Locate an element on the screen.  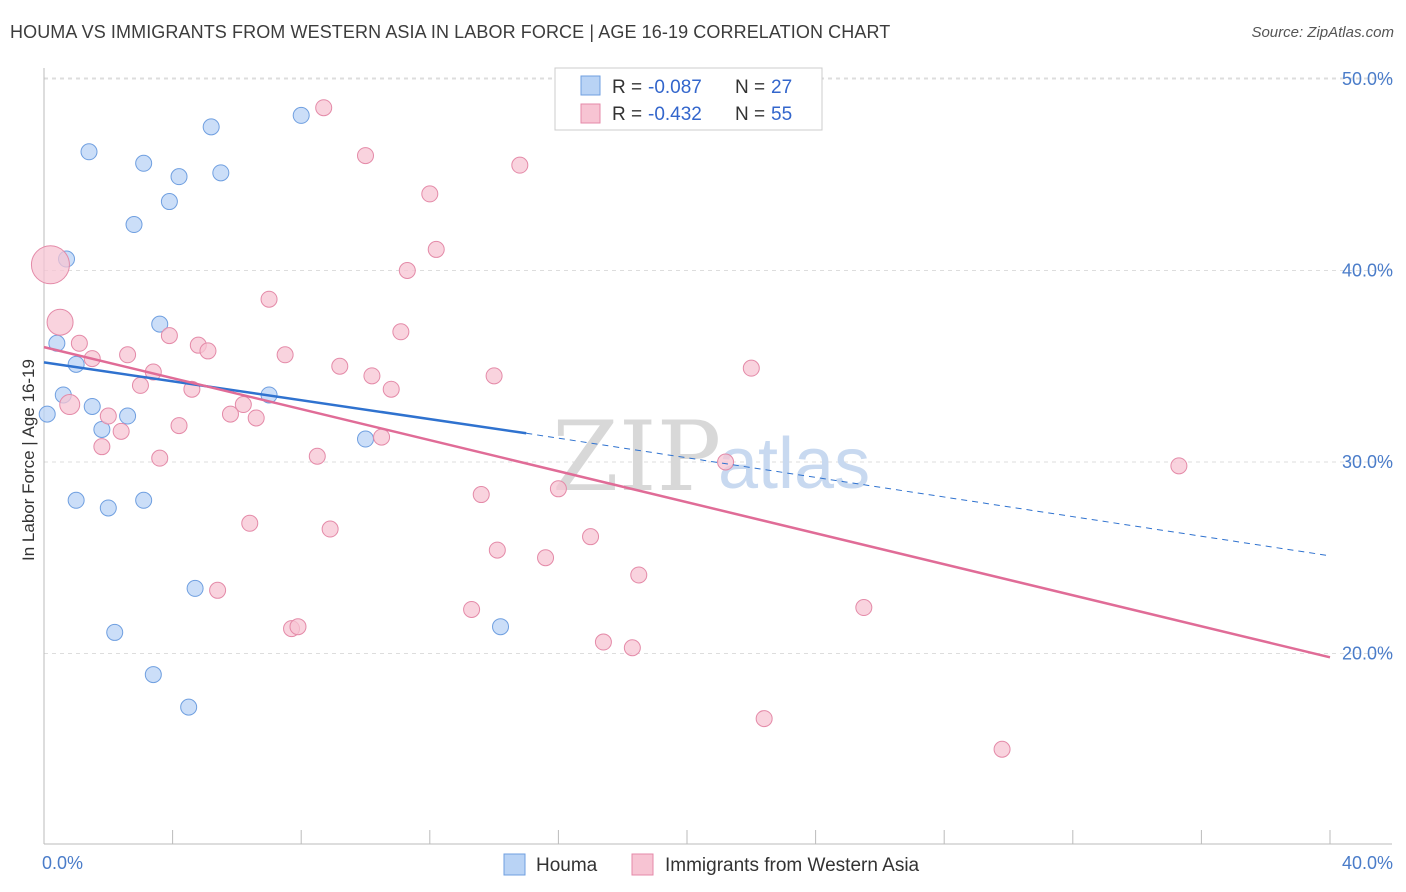
trend-line-houma-extension is located at coordinates (928, 494).